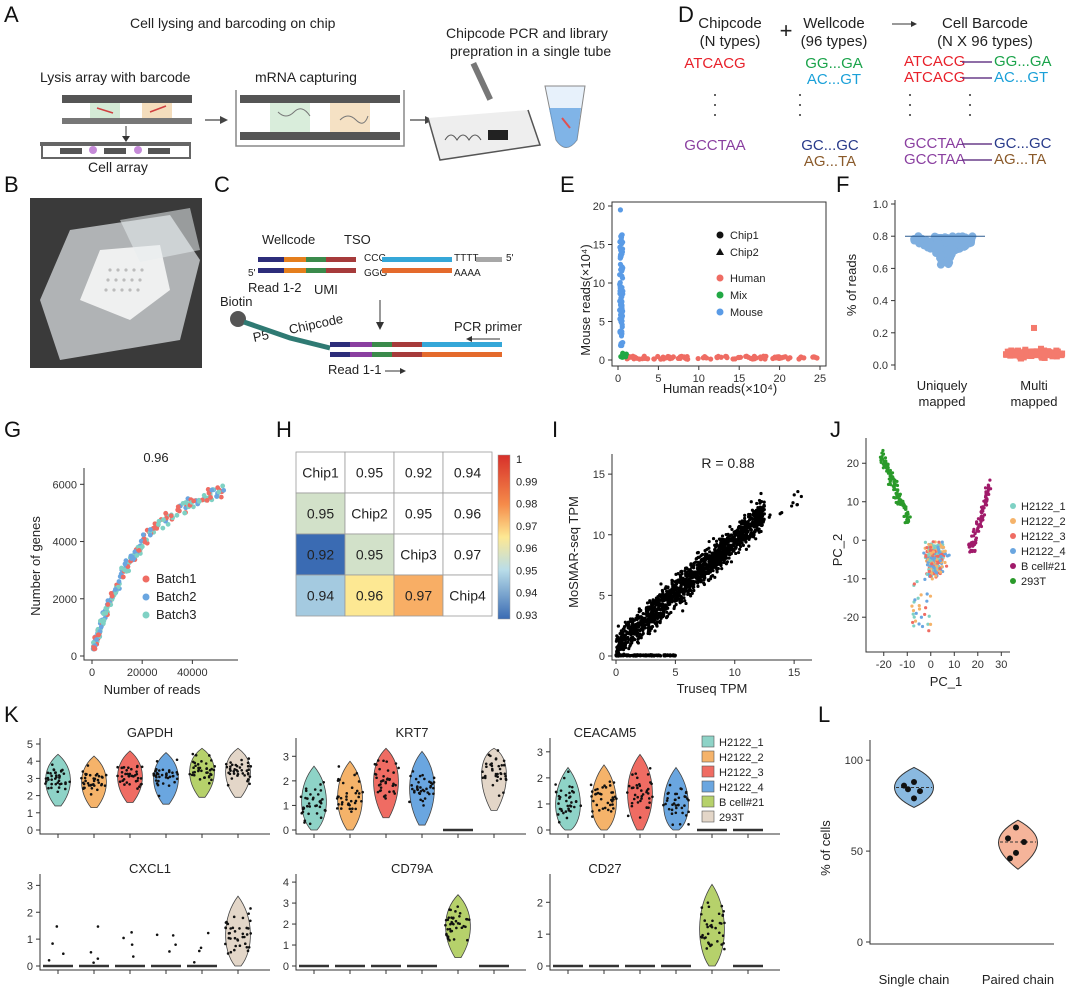 This screenshot has height=993, width=1080. Describe the element at coordinates (623, 355) in the screenshot. I see `mix-point` at that location.